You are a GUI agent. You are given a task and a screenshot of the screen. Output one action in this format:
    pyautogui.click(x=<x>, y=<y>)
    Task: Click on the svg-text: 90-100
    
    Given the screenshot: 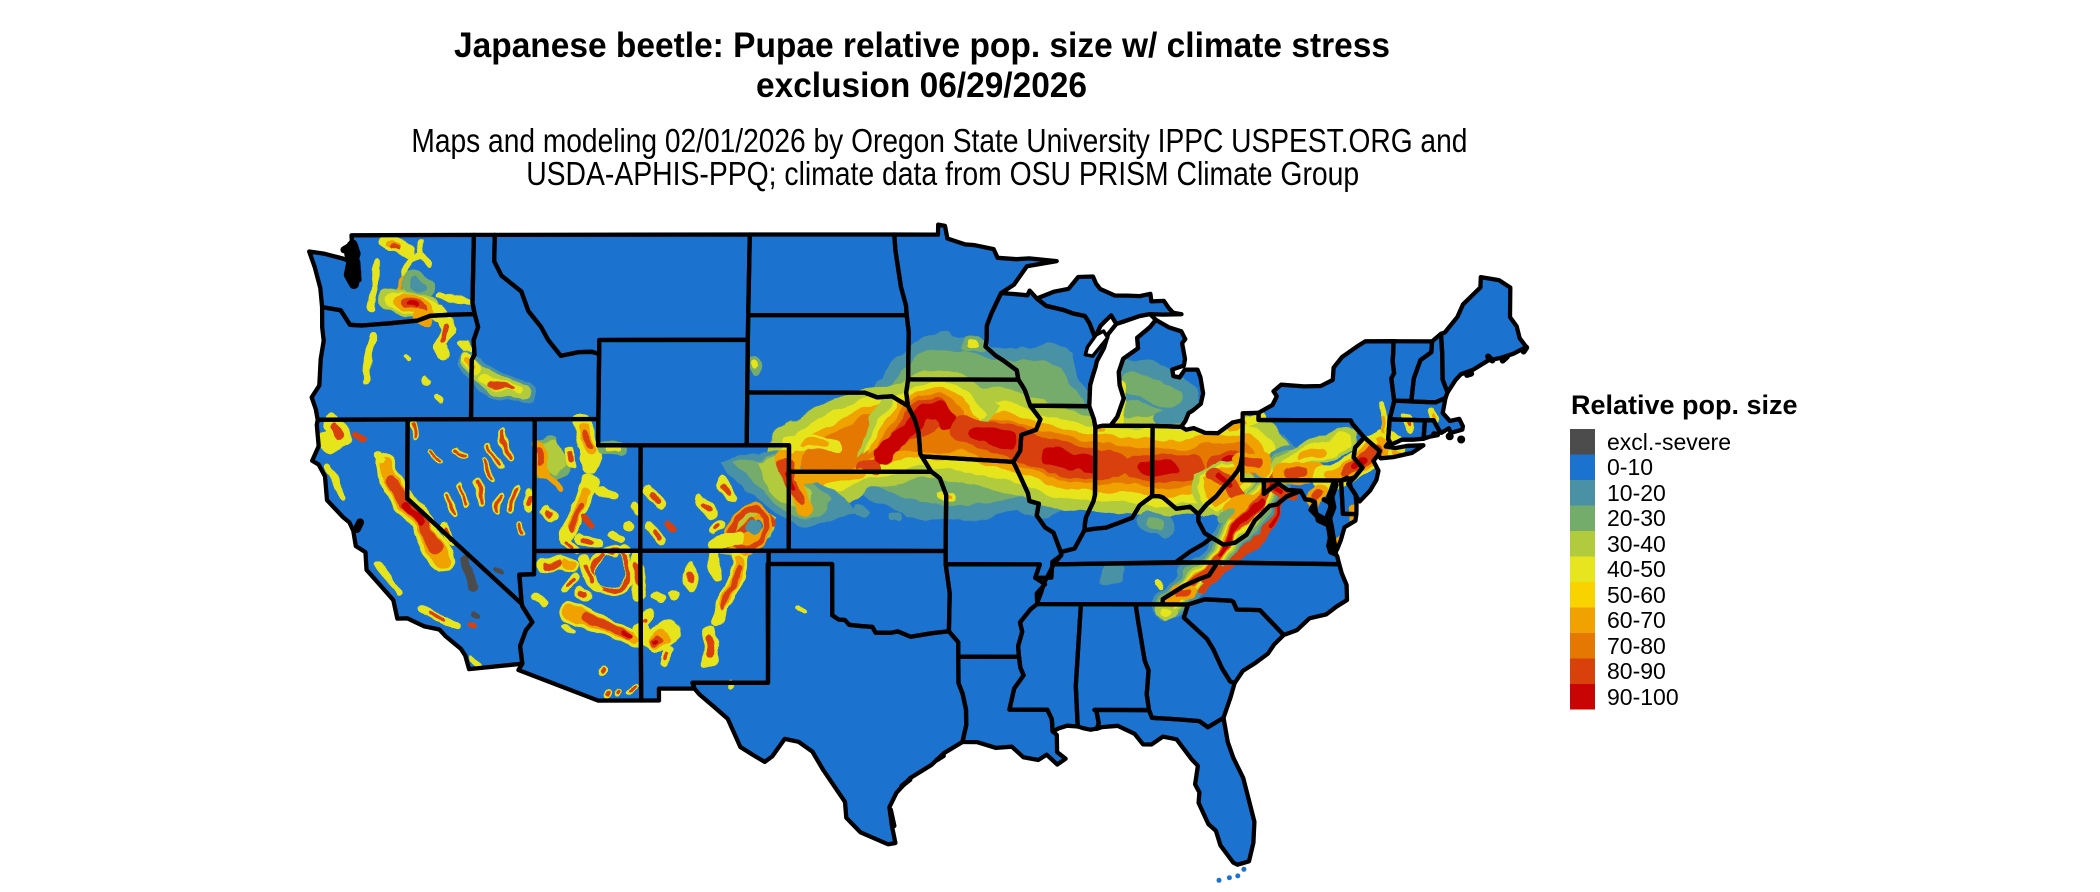 What is the action you would take?
    pyautogui.click(x=1643, y=697)
    